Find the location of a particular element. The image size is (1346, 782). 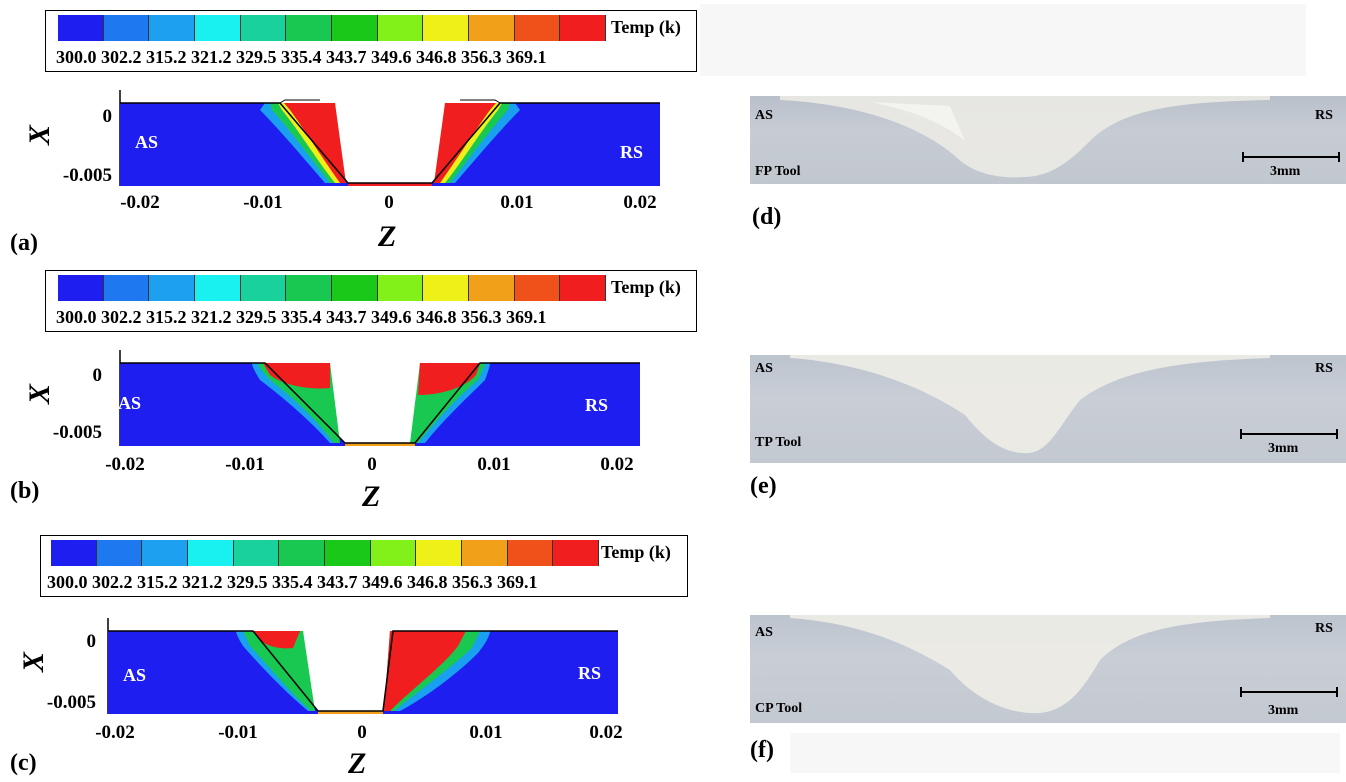

rs-label-e: RS is located at coordinates (1324, 368).